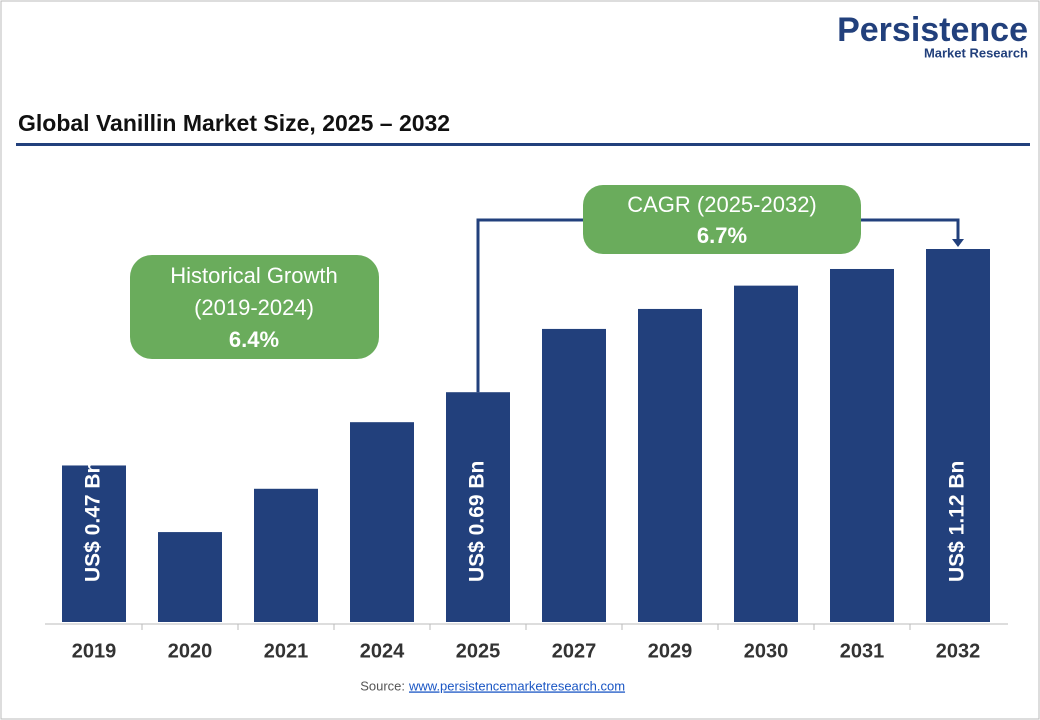 The height and width of the screenshot is (720, 1040). What do you see at coordinates (976, 52) in the screenshot?
I see `brand-tagline: Market Research` at bounding box center [976, 52].